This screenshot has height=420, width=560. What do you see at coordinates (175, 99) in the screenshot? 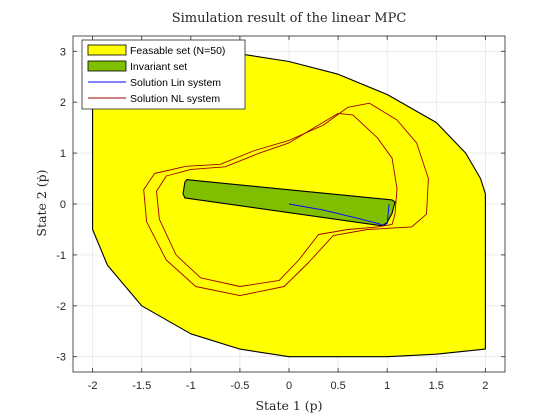
I see `legend-label: Solution NL system` at bounding box center [175, 99].